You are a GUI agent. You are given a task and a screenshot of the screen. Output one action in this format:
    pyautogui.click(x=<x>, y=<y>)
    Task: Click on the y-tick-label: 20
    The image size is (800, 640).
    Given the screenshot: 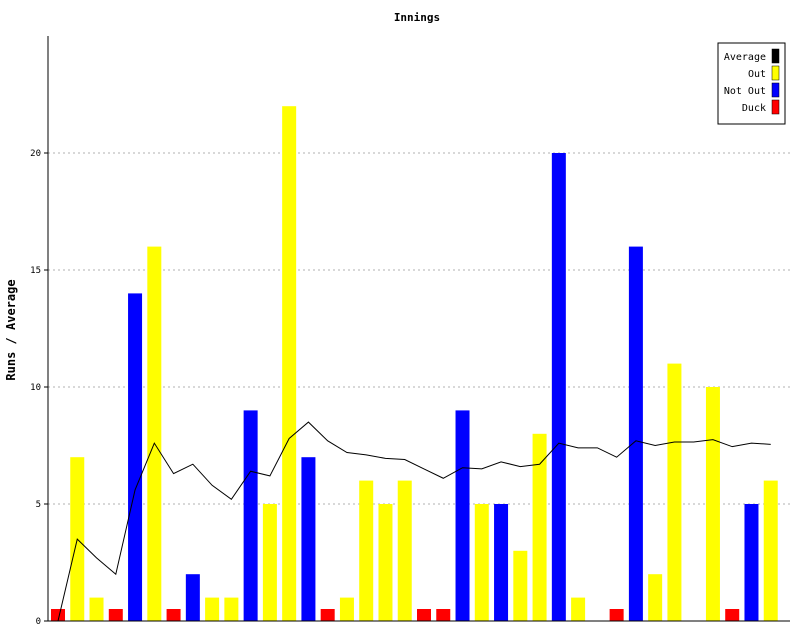 What is the action you would take?
    pyautogui.click(x=35, y=154)
    